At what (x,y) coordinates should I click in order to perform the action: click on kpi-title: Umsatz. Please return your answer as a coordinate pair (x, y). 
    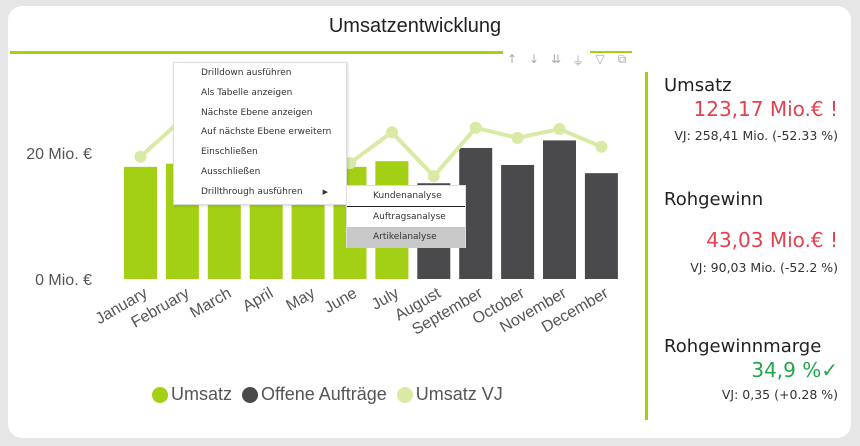
    Looking at the image, I should click on (698, 85).